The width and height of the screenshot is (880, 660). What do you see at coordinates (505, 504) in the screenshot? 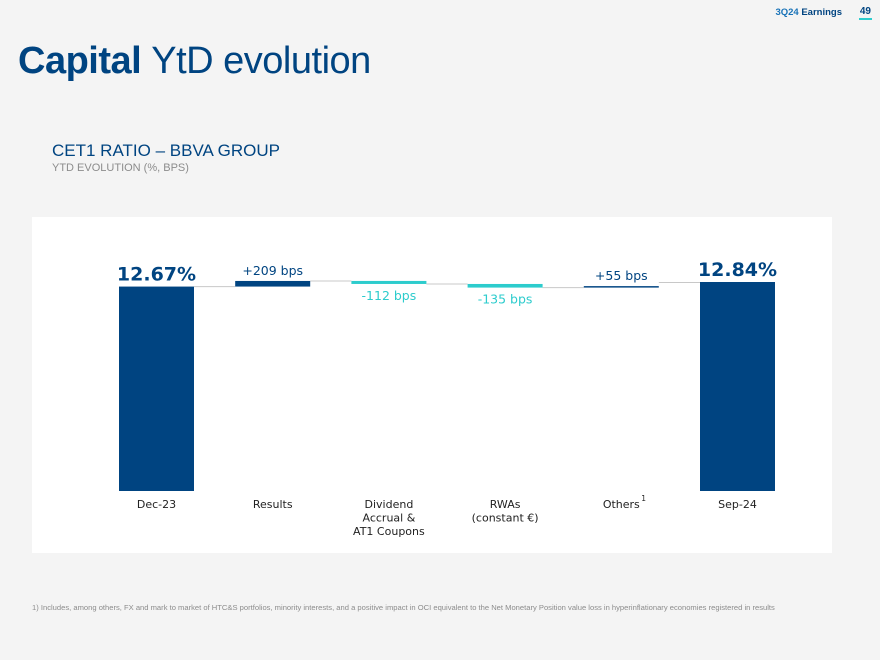
I see `x-tick-label: RWAs` at bounding box center [505, 504].